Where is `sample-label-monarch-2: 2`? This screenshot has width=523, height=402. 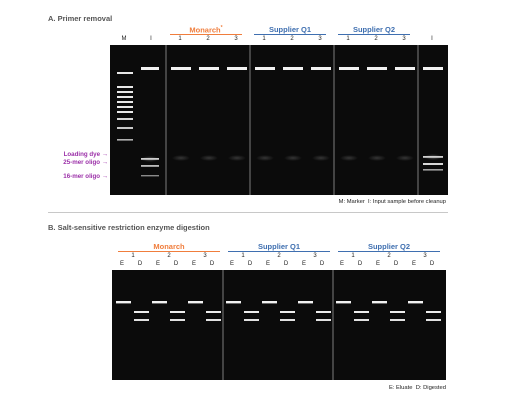 sample-label-monarch-2: 2 is located at coordinates (169, 256).